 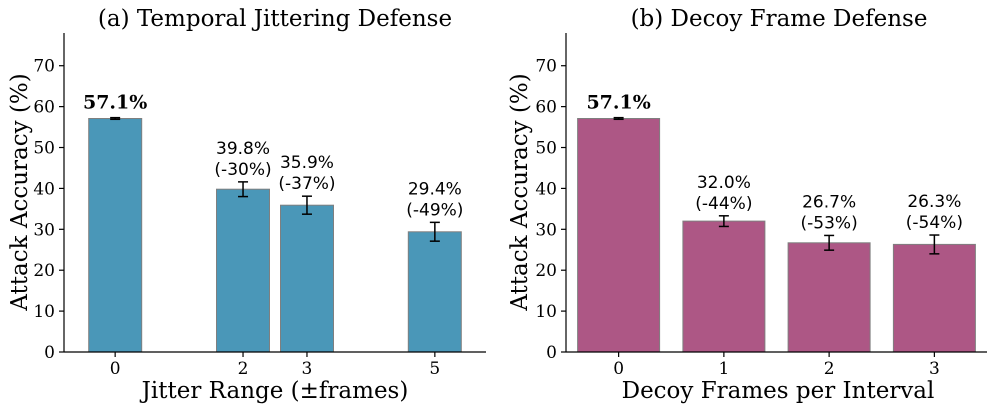 I want to click on panel-a-y-tick-label-60: 60, so click(x=44, y=108).